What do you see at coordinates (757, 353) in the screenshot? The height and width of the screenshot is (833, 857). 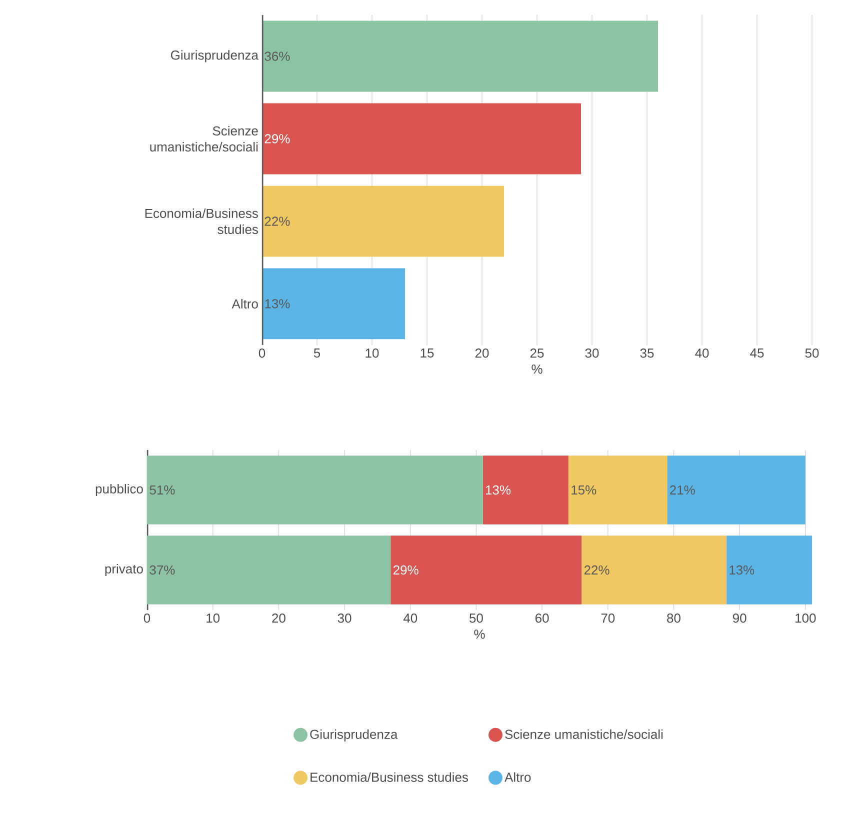 I see `x-tick-label: 45` at bounding box center [757, 353].